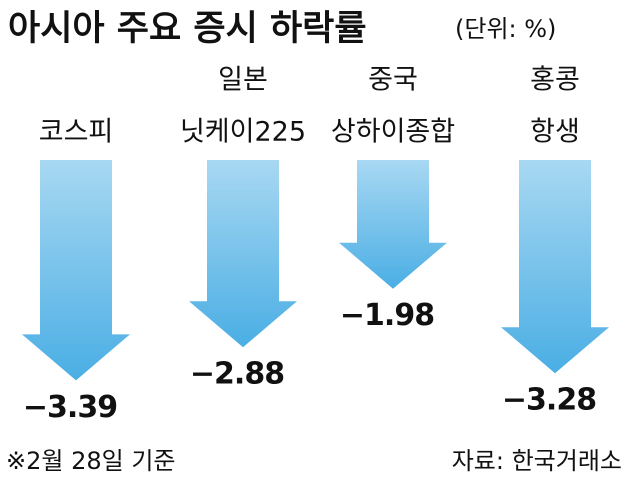 Image resolution: width=629 pixels, height=482 pixels. I want to click on value-label: −3.28, so click(549, 400).